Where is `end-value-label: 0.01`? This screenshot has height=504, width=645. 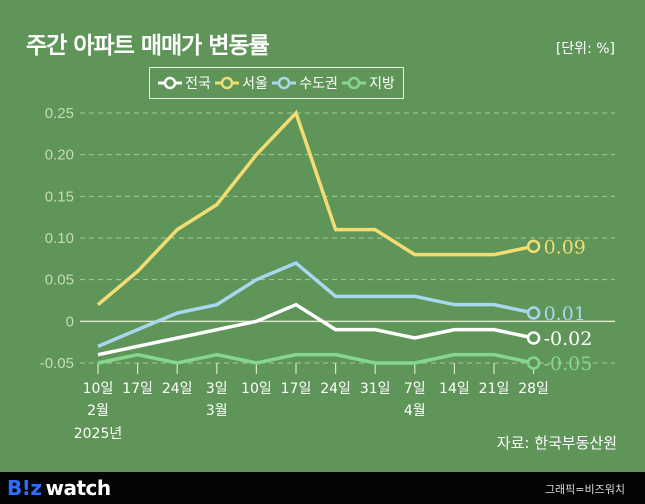 end-value-label: 0.01 is located at coordinates (565, 314).